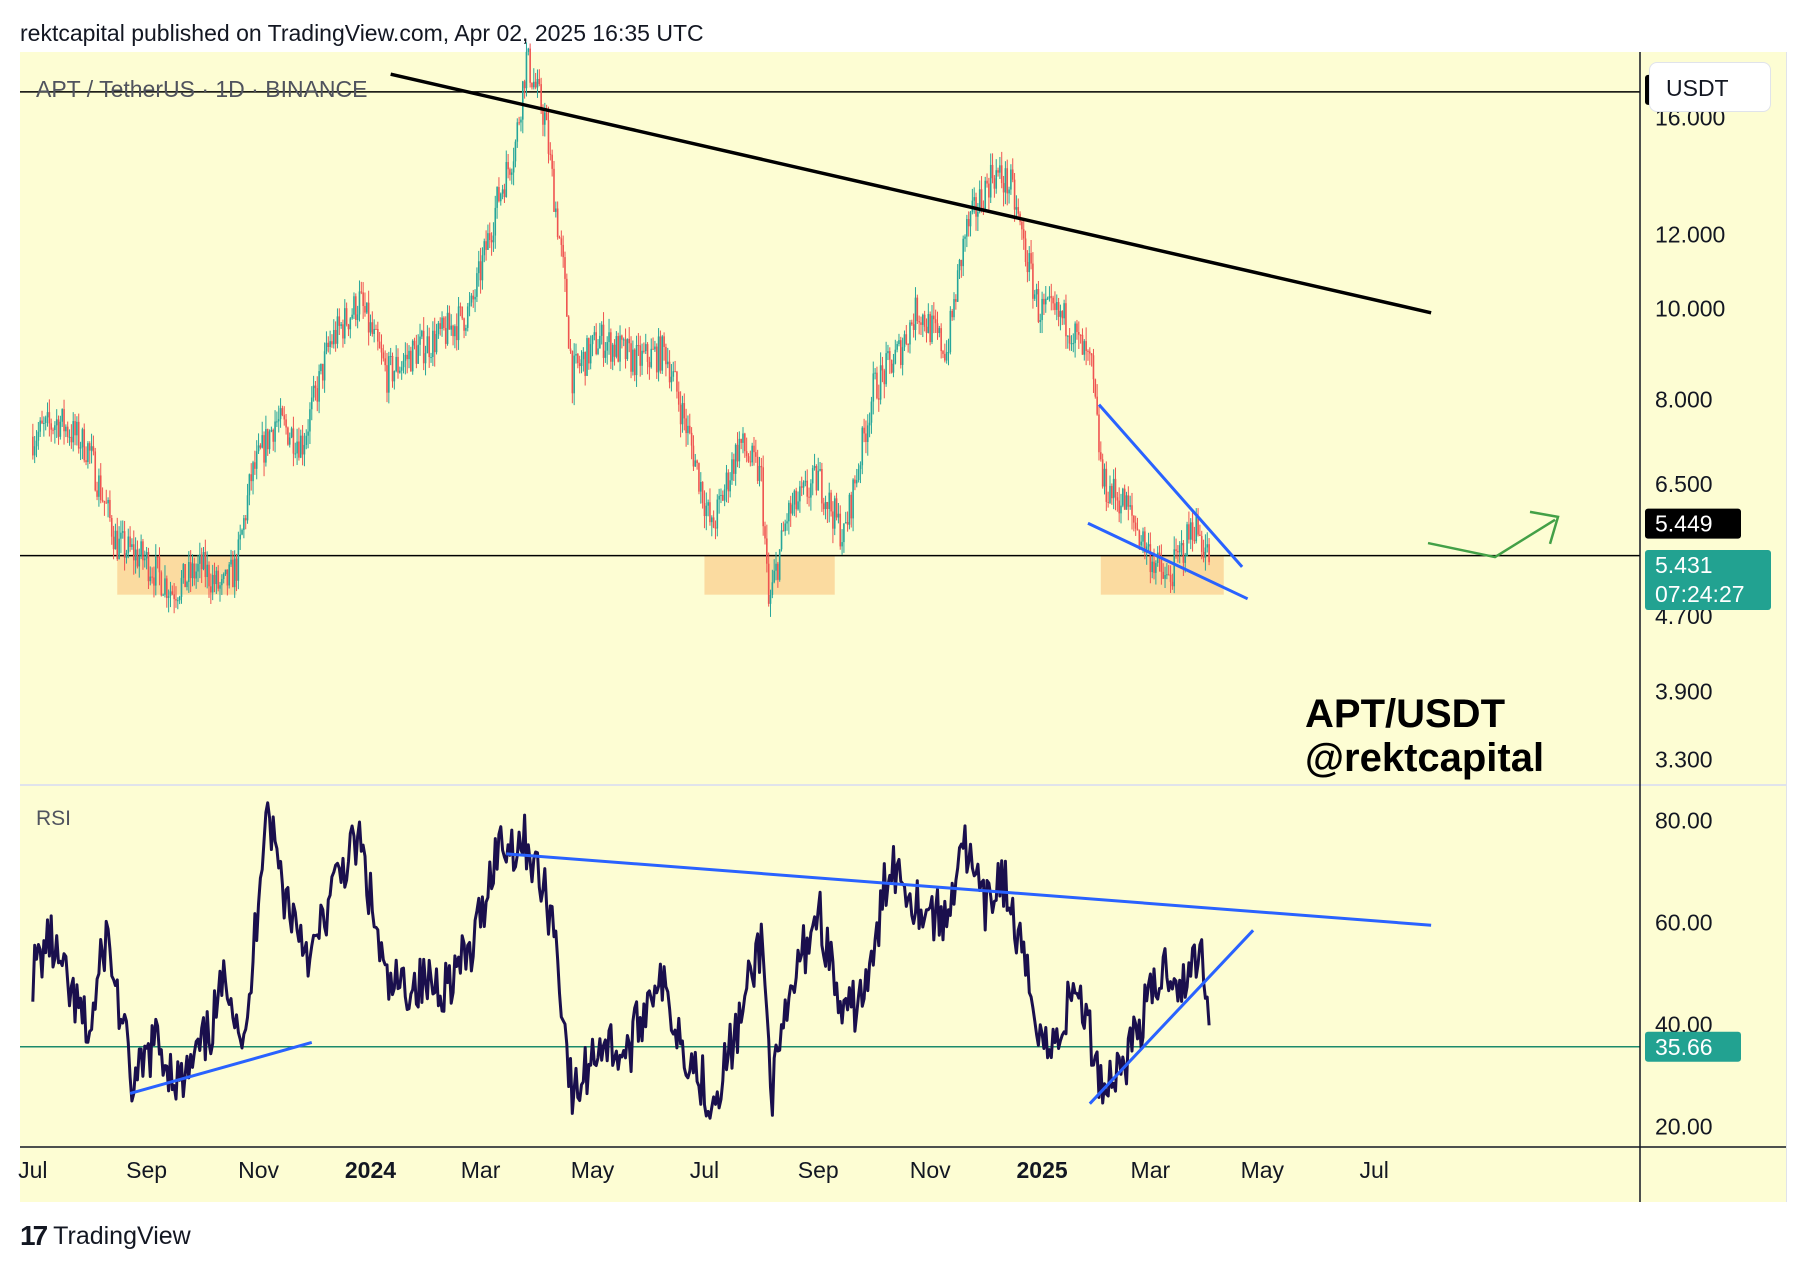  Describe the element at coordinates (54, 818) in the screenshot. I see `rsi-indicator-label: RSI` at that location.